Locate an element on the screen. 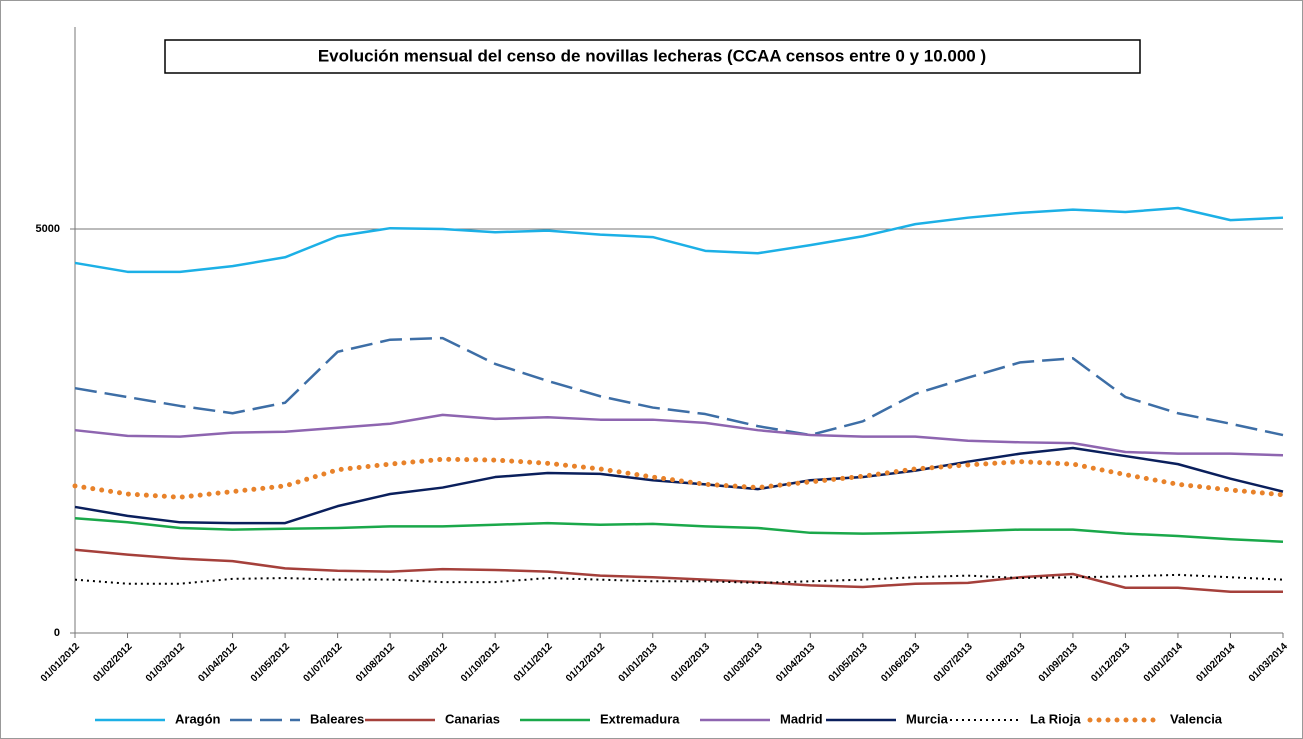 This screenshot has height=739, width=1303. title-box is located at coordinates (652, 56).